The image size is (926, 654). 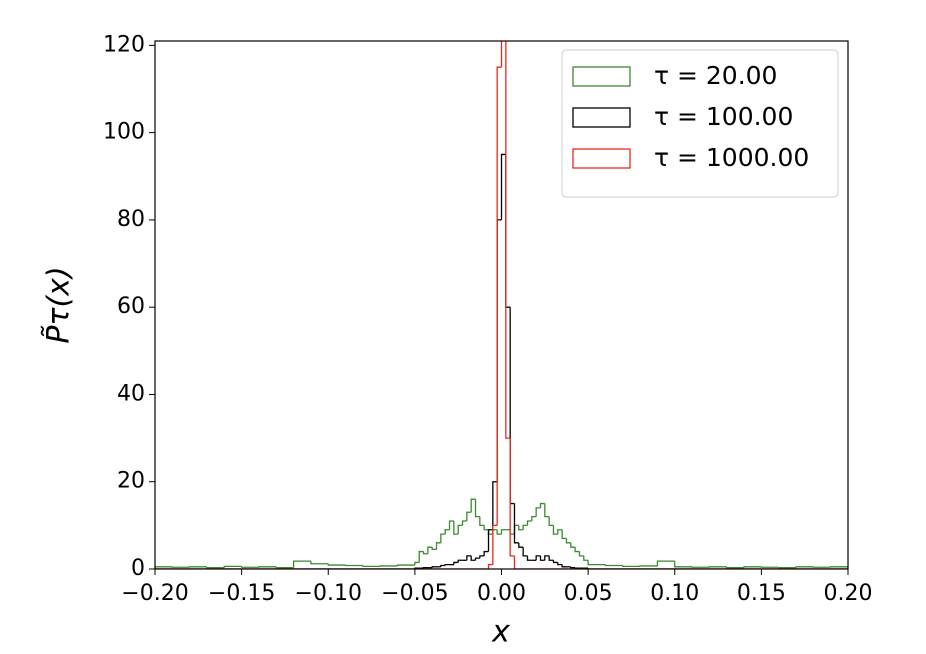 I want to click on x-tick-label: −0.05, so click(x=414, y=593).